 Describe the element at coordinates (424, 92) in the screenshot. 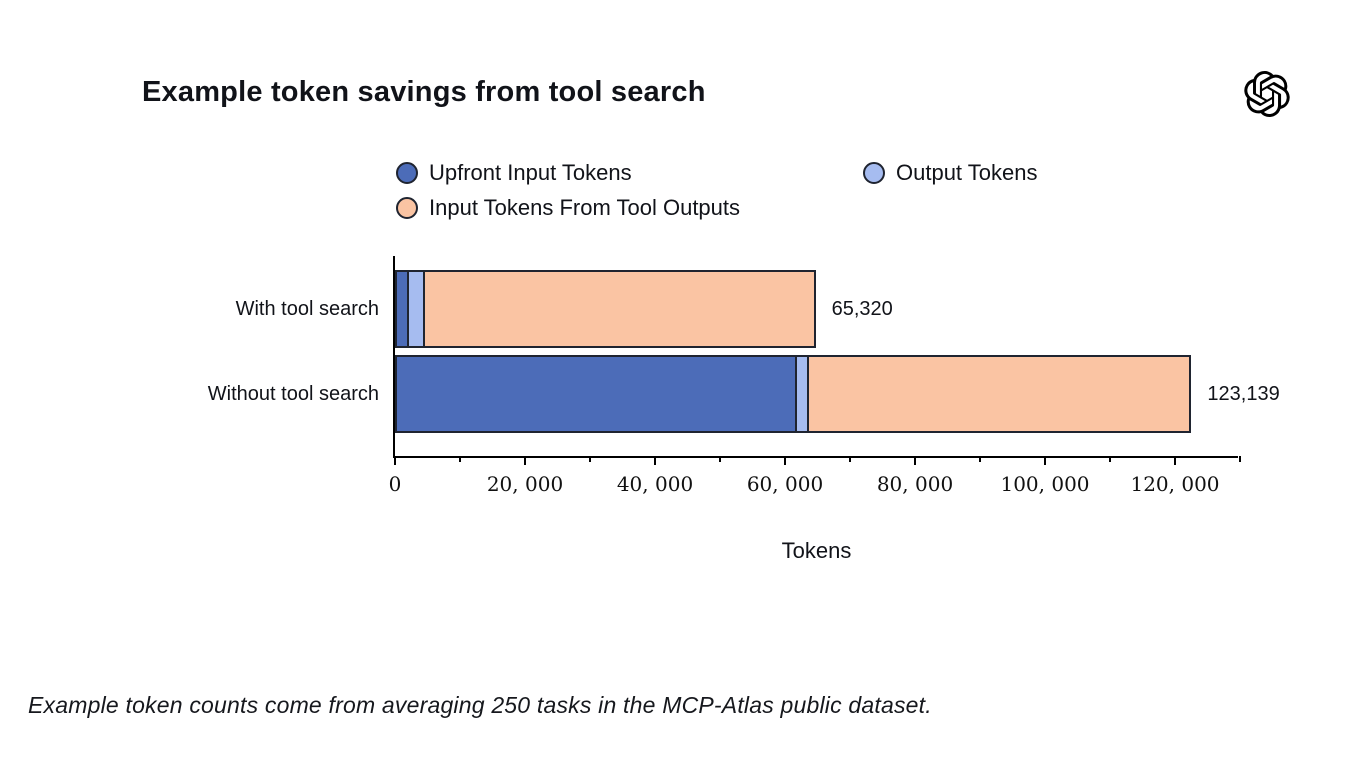

I see `page-title: Example token savings from tool search` at that location.